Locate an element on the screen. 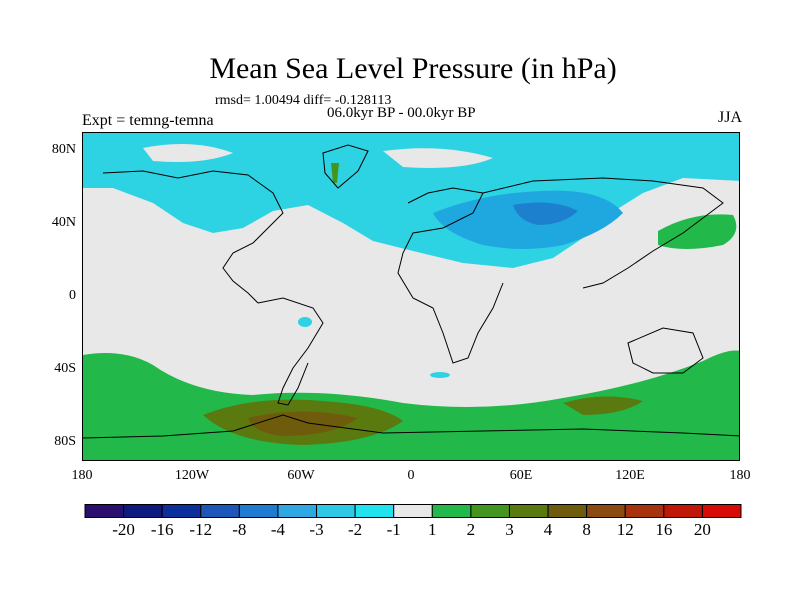 The height and width of the screenshot is (600, 800). colorbar-tick-label: -16 is located at coordinates (162, 529).